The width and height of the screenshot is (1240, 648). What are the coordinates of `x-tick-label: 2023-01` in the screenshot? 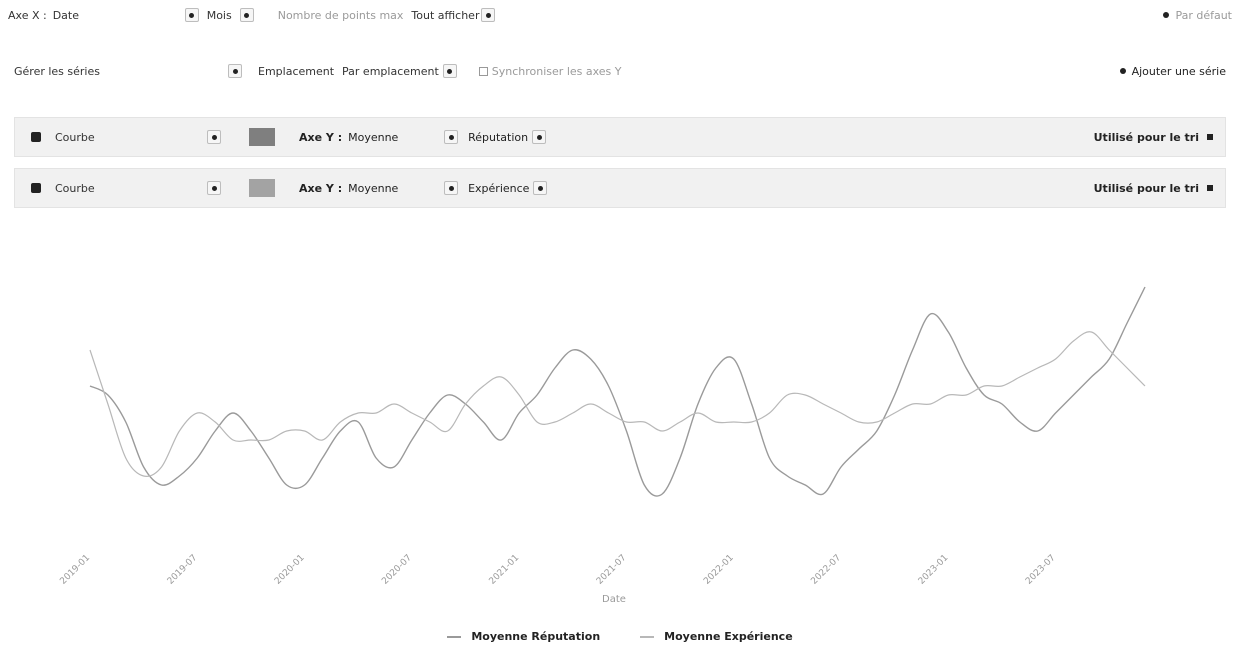 It's located at (934, 570).